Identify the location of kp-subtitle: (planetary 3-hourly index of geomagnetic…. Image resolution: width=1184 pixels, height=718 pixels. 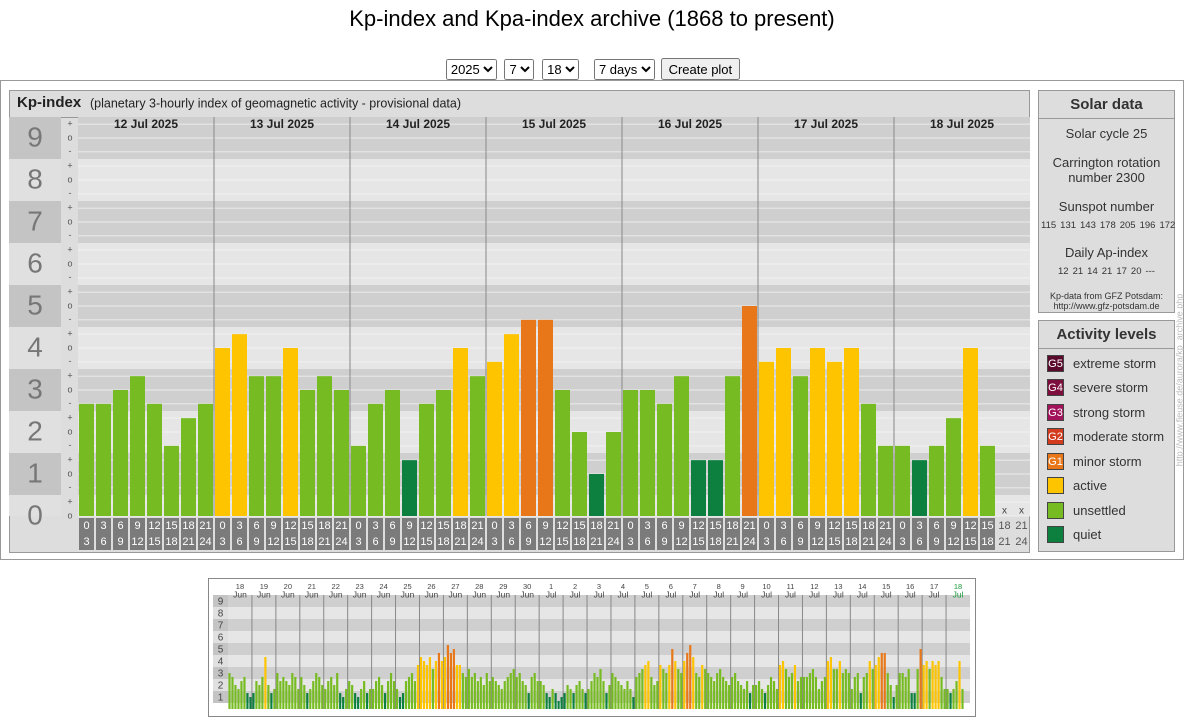
(275, 103).